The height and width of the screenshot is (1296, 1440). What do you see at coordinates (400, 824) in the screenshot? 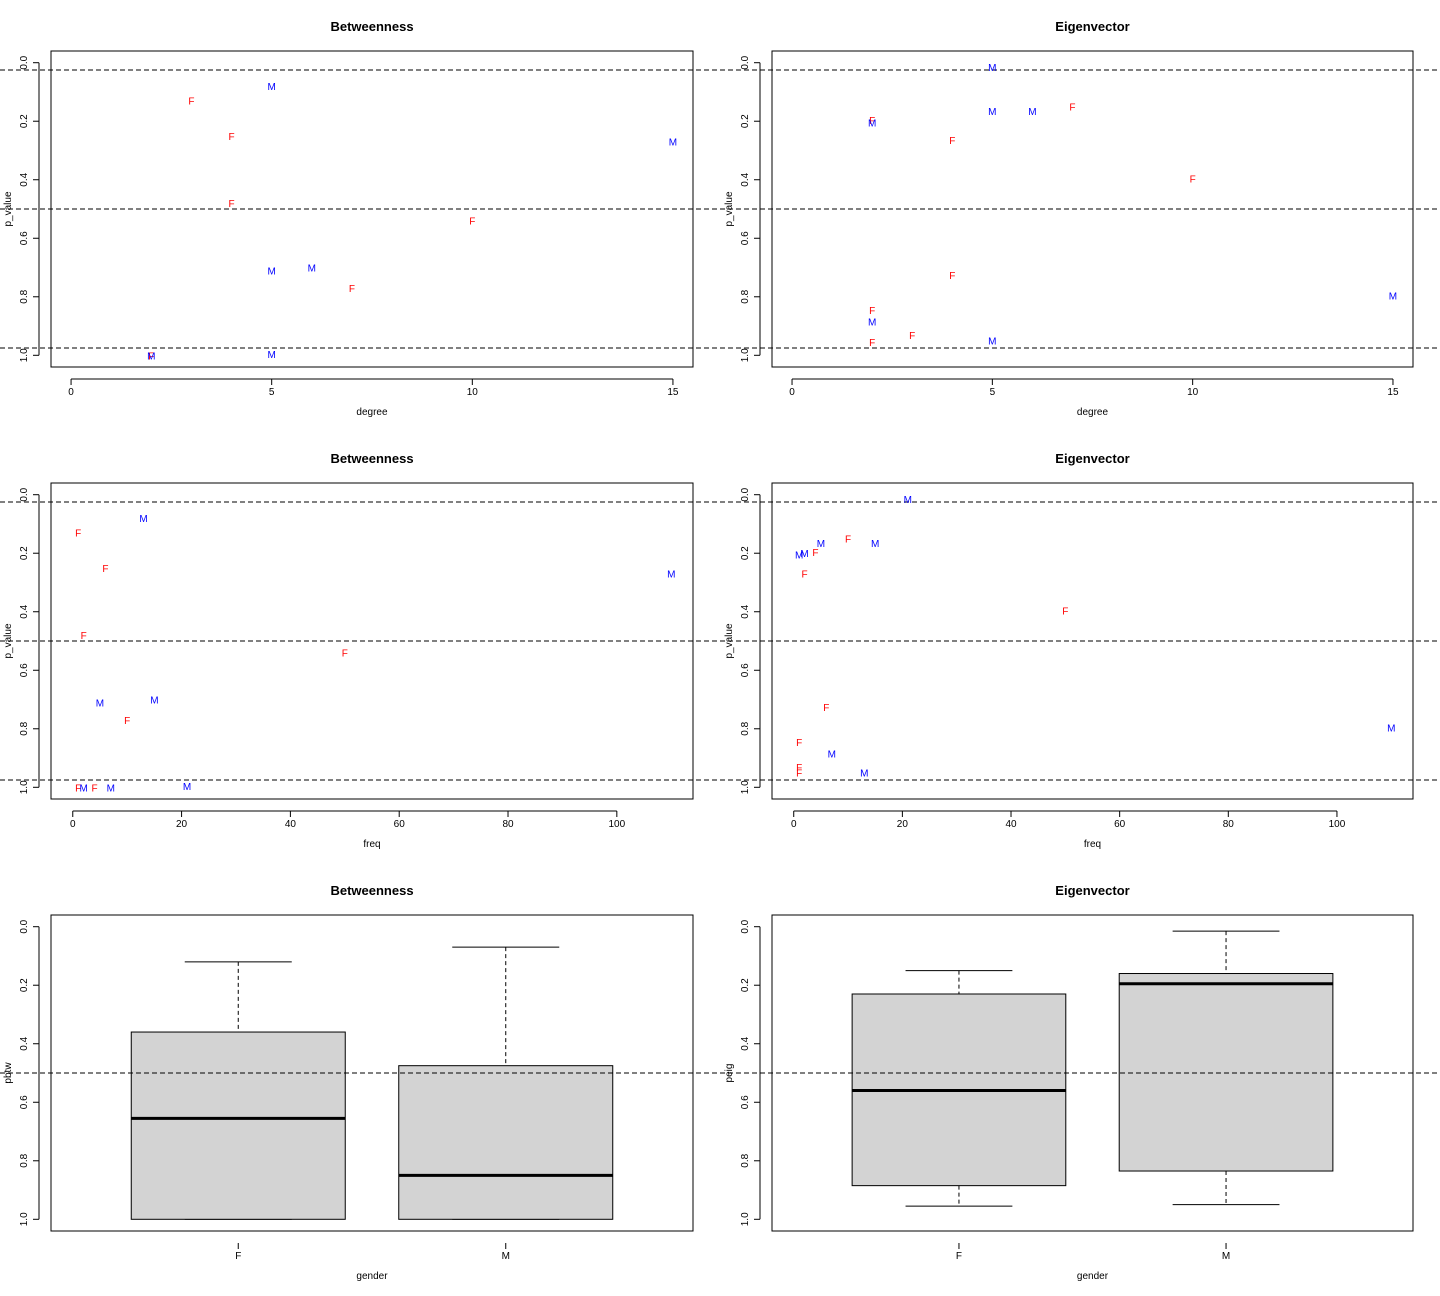
I see `x-tick-label: 60` at bounding box center [400, 824].